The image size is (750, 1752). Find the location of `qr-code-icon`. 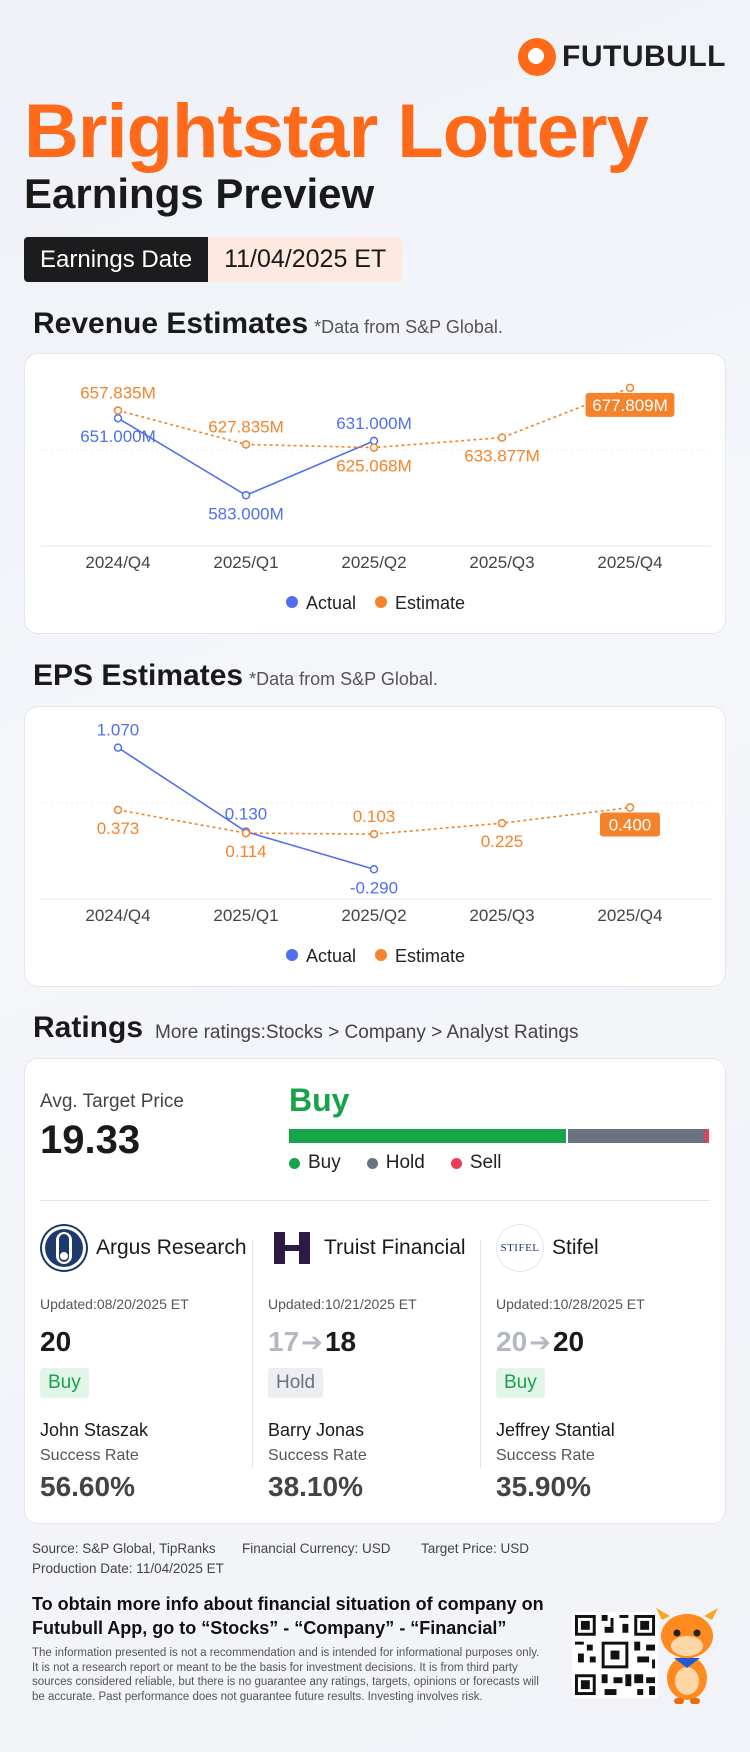

qr-code-icon is located at coordinates (615, 1655).